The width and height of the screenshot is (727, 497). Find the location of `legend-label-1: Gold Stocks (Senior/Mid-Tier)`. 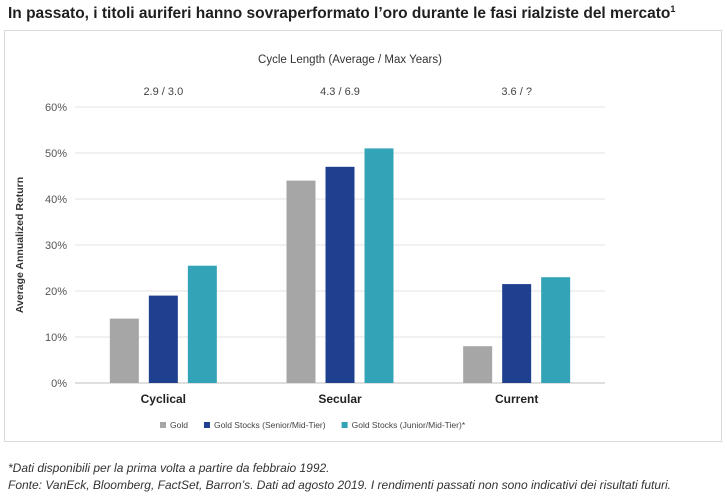

legend-label-1: Gold Stocks (Senior/Mid-Tier) is located at coordinates (270, 425).